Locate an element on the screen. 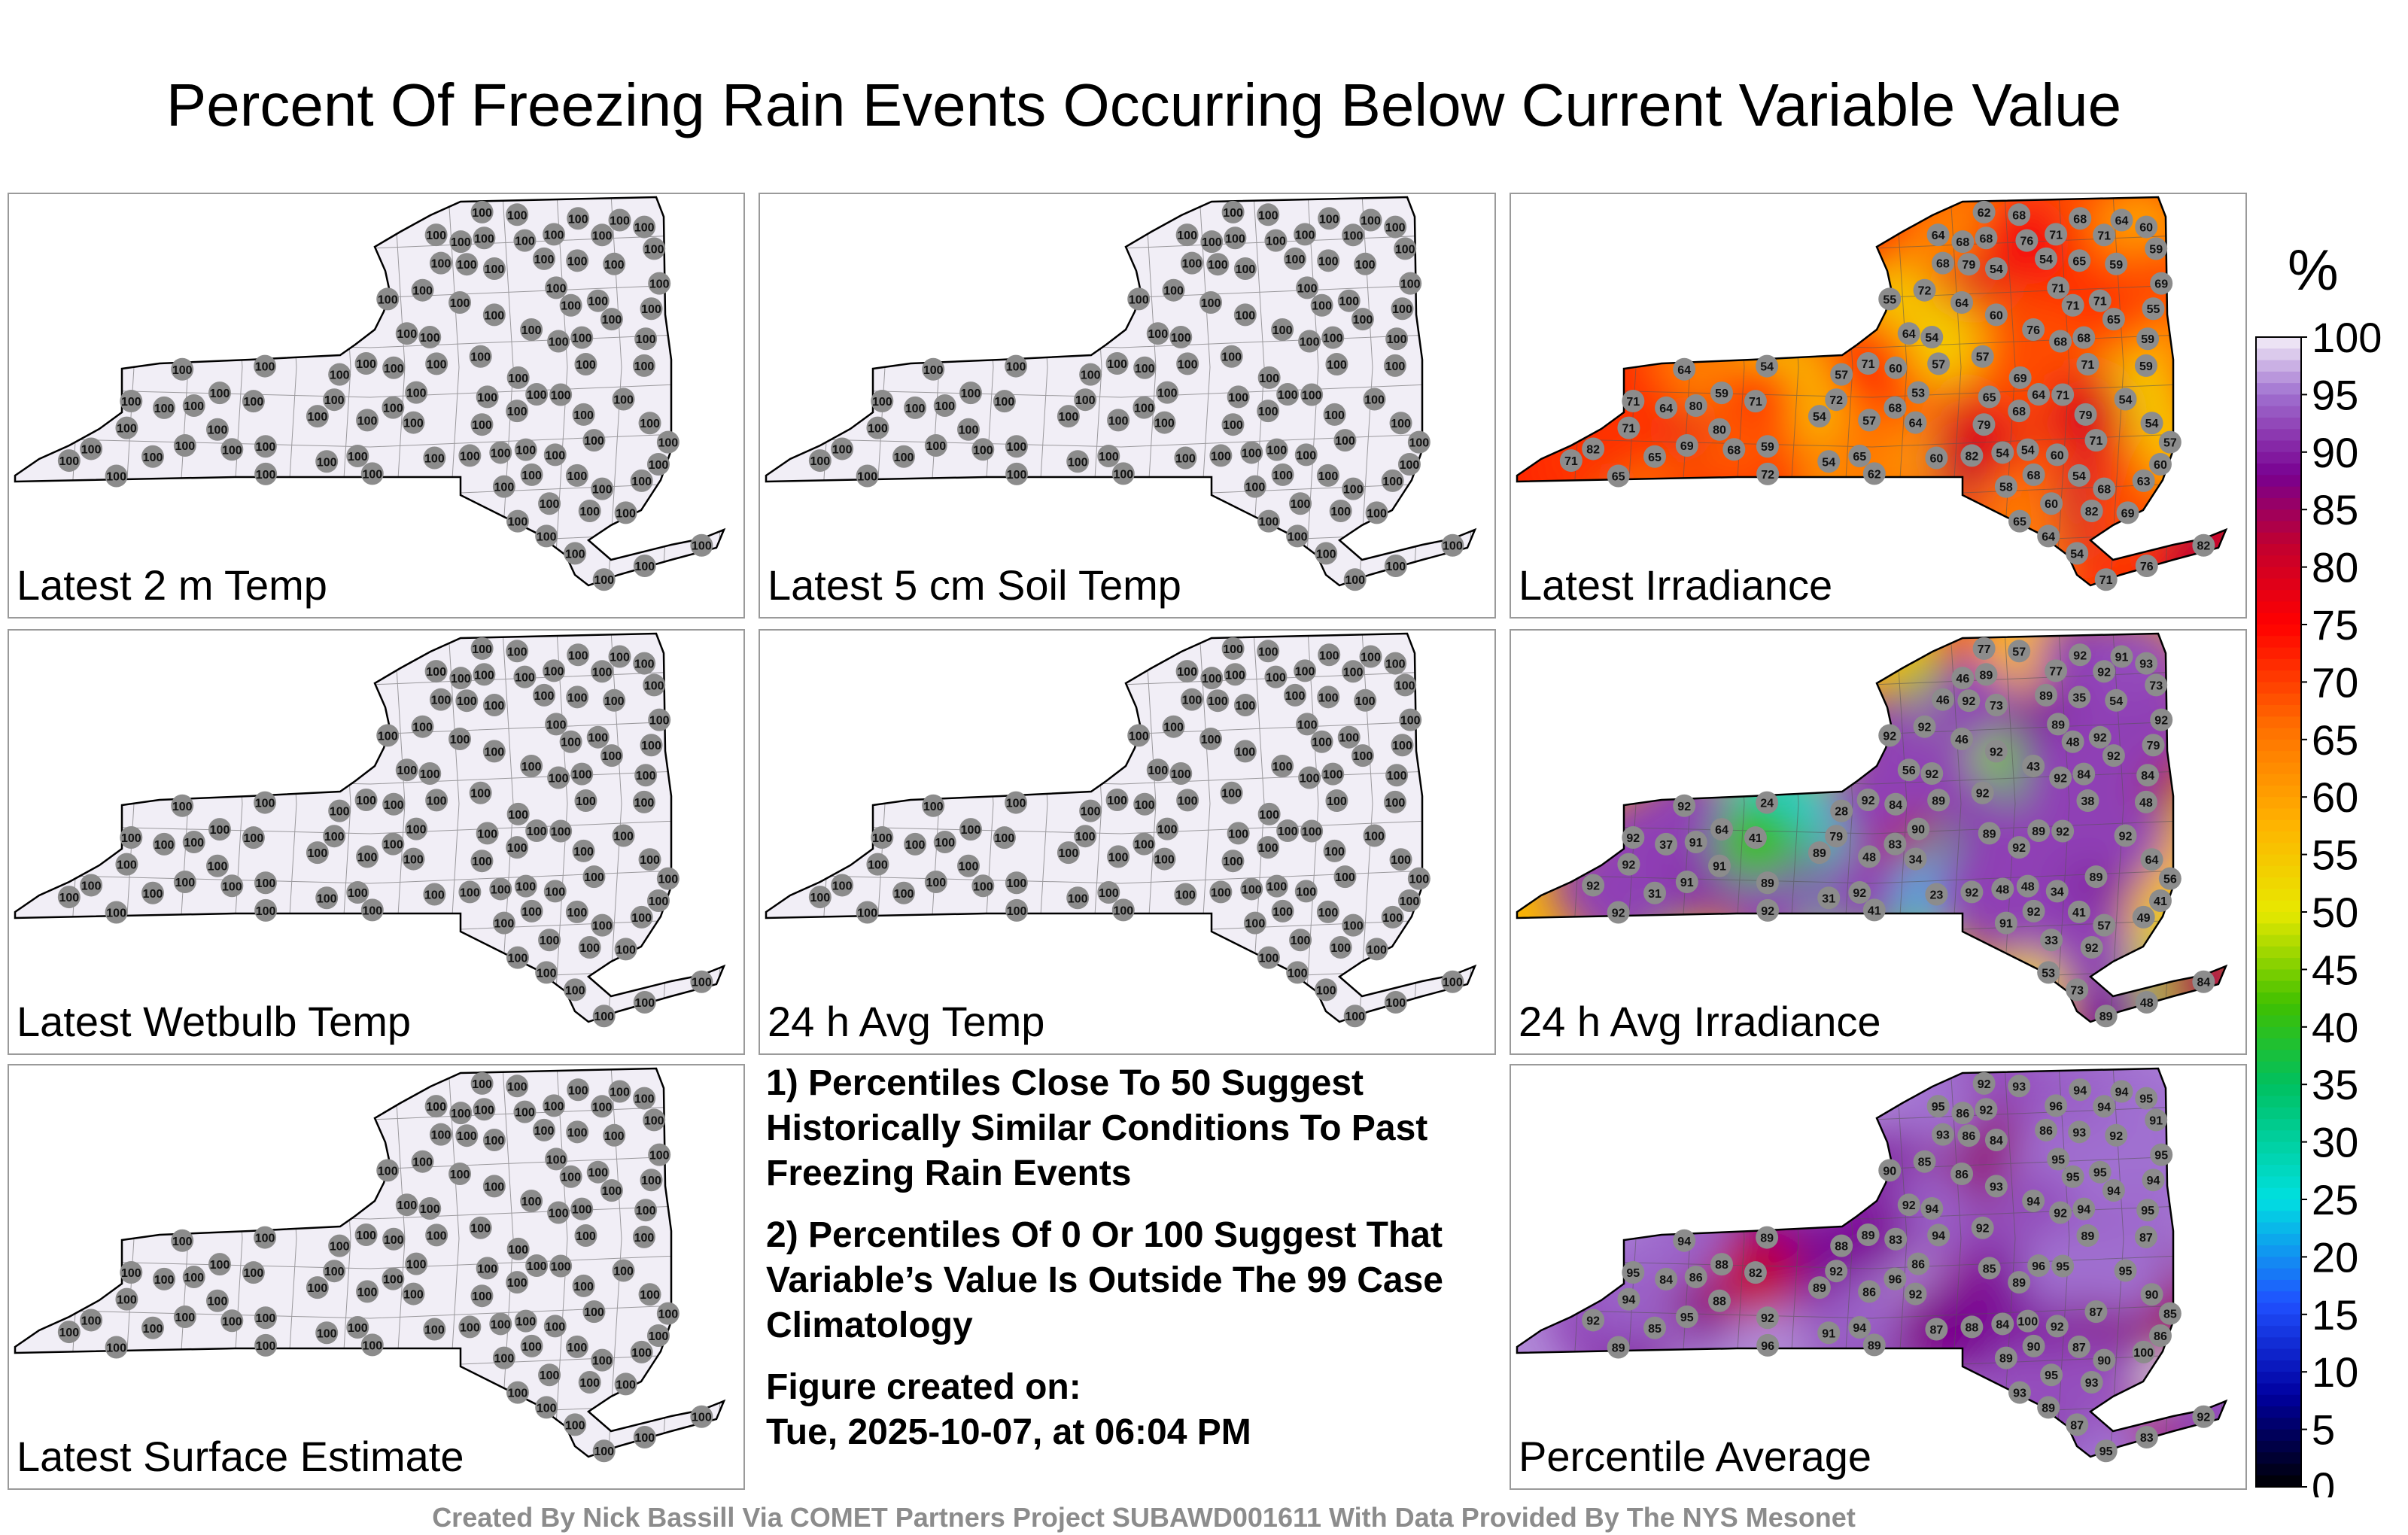 This screenshot has height=1535, width=2408. station-value: 41 is located at coordinates (2160, 901).